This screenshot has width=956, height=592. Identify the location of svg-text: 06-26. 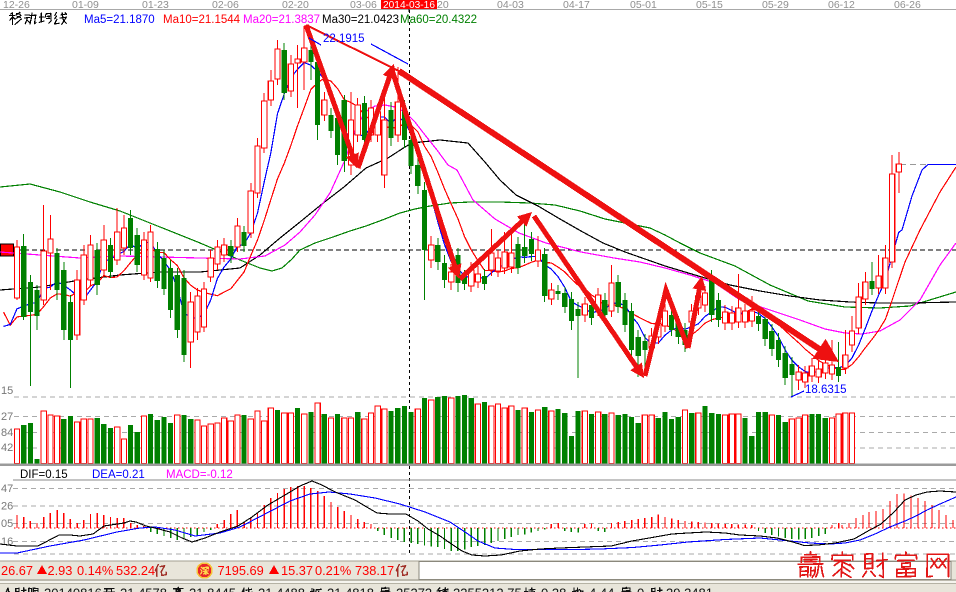
(907, 5).